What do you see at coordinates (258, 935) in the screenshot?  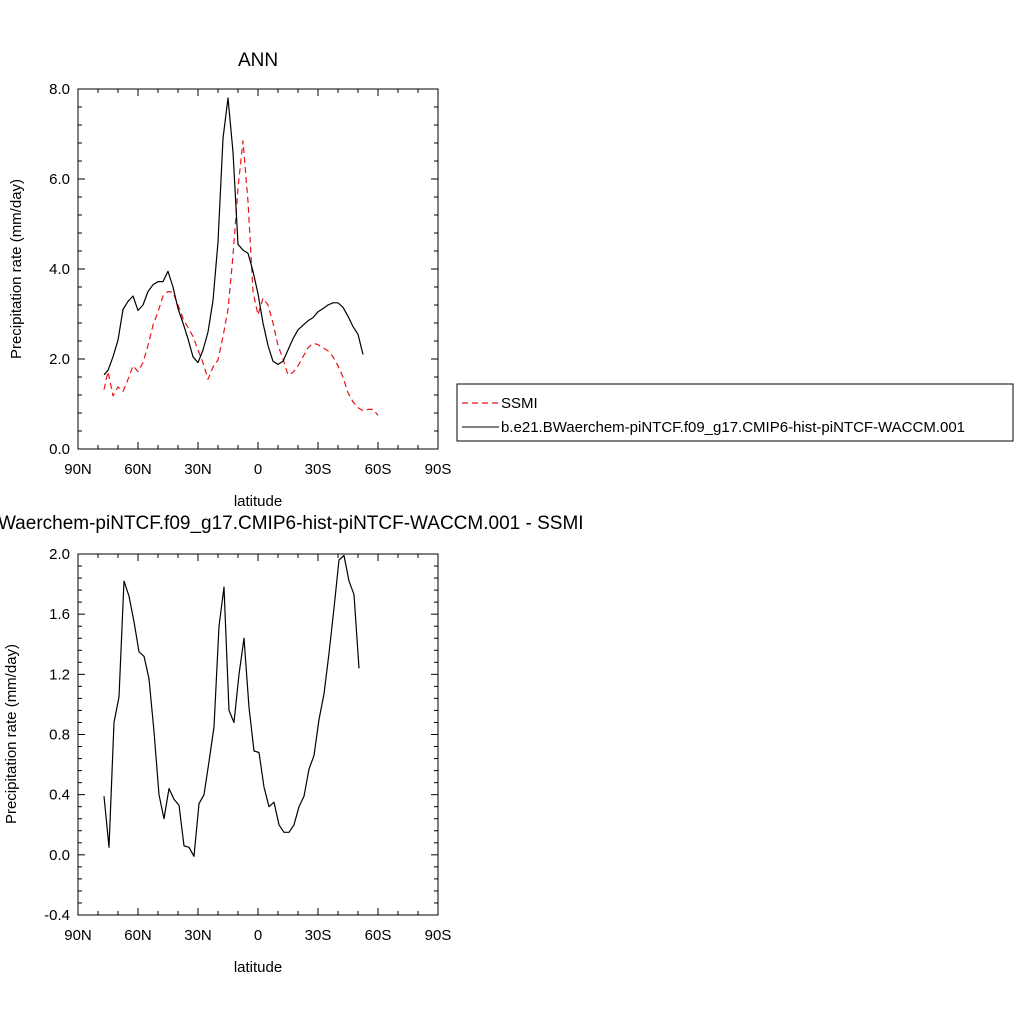 I see `chart-bottom-xtick-label: 0` at bounding box center [258, 935].